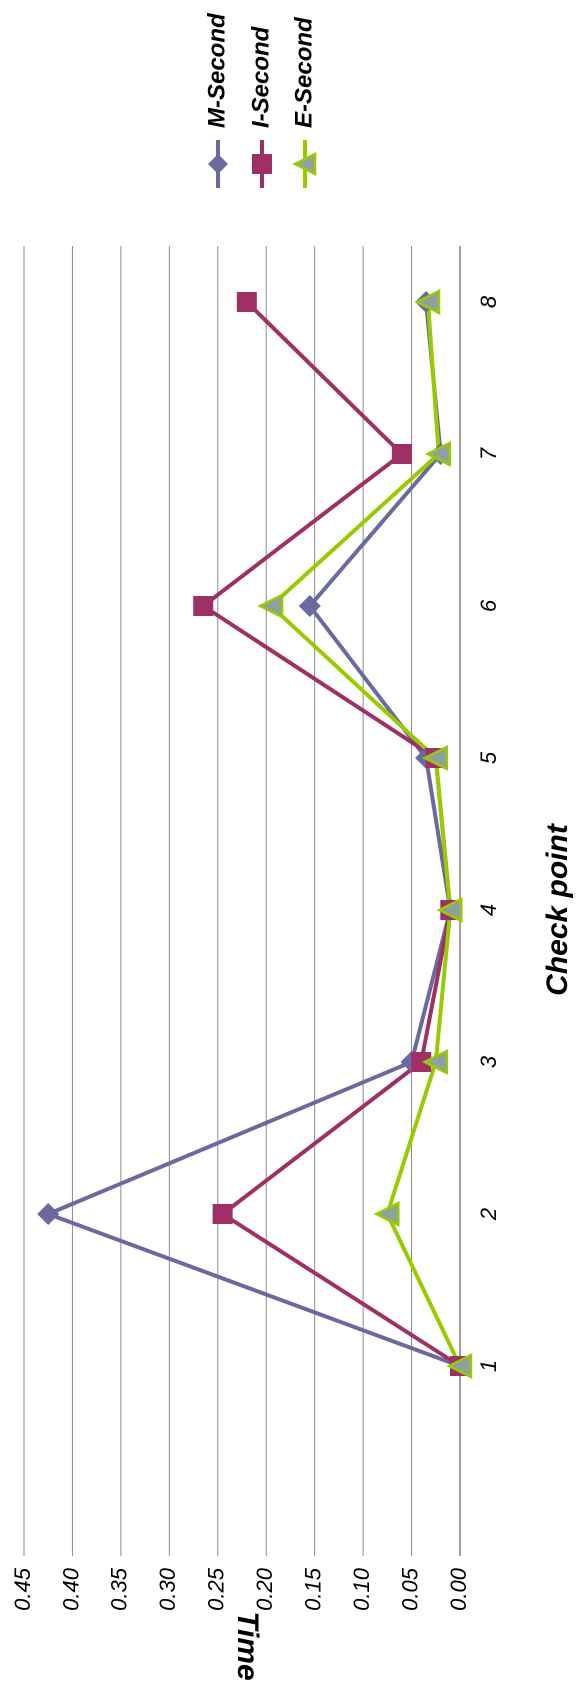 This screenshot has height=1683, width=584. Describe the element at coordinates (458, 1589) in the screenshot. I see `y-tick-label: 0.00` at that location.